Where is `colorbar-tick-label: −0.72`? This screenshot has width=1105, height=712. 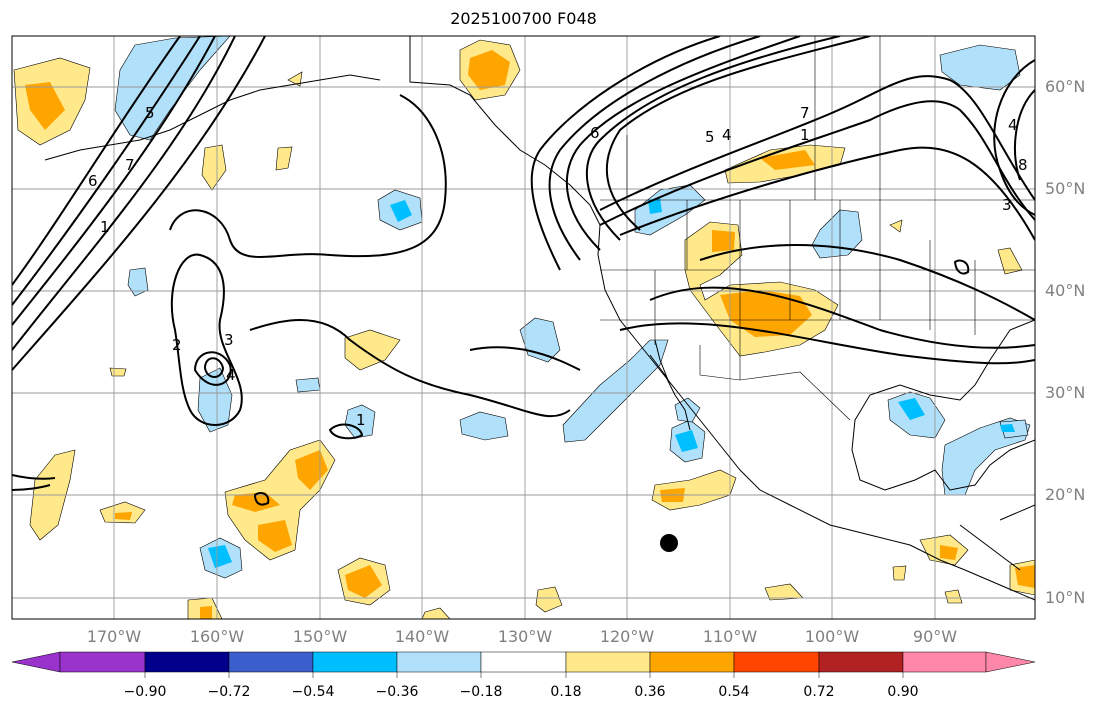 colorbar-tick-label: −0.72 is located at coordinates (229, 692).